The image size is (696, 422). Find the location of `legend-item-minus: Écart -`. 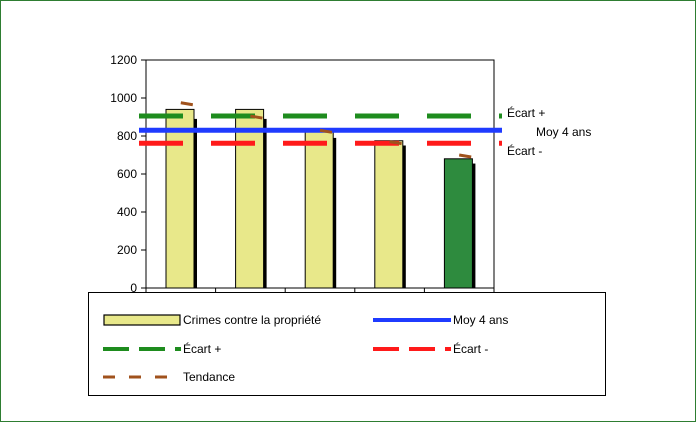

legend-item-minus: Écart - is located at coordinates (430, 349).